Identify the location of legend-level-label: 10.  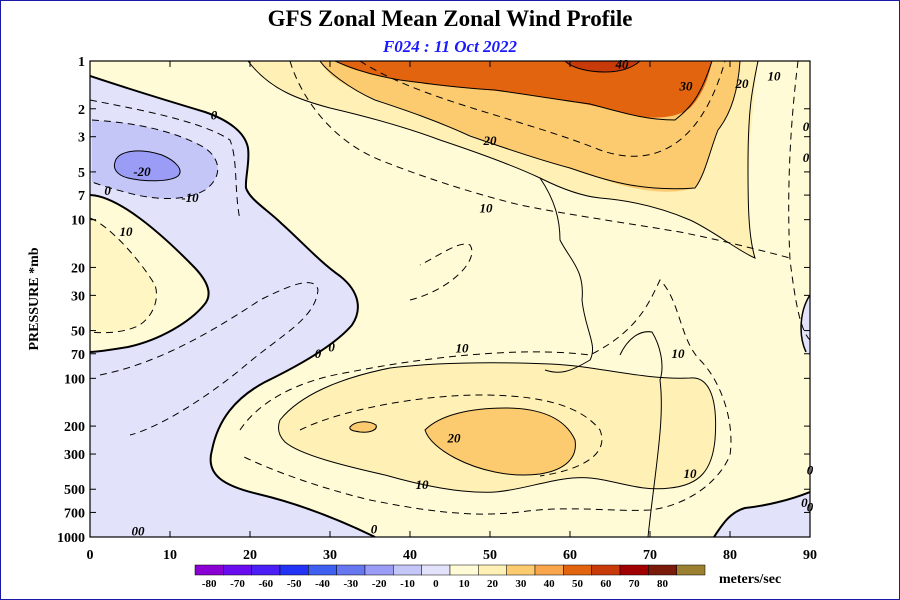
(465, 584).